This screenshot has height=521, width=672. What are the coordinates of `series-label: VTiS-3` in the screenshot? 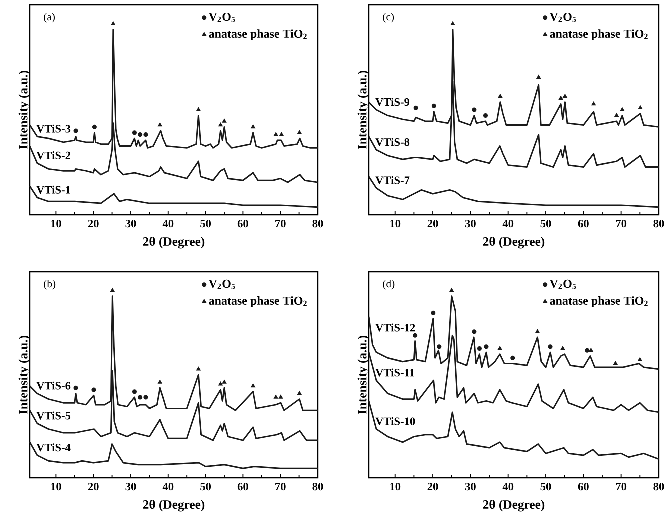 It's located at (53, 128).